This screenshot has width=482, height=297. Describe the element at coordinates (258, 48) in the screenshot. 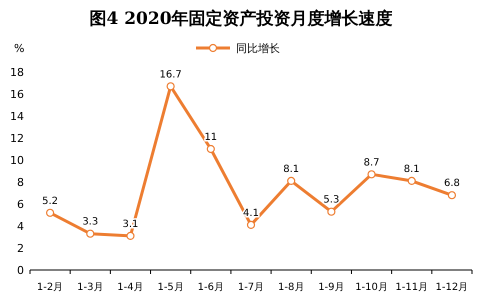

I see `legend-label: 同比增长` at that location.